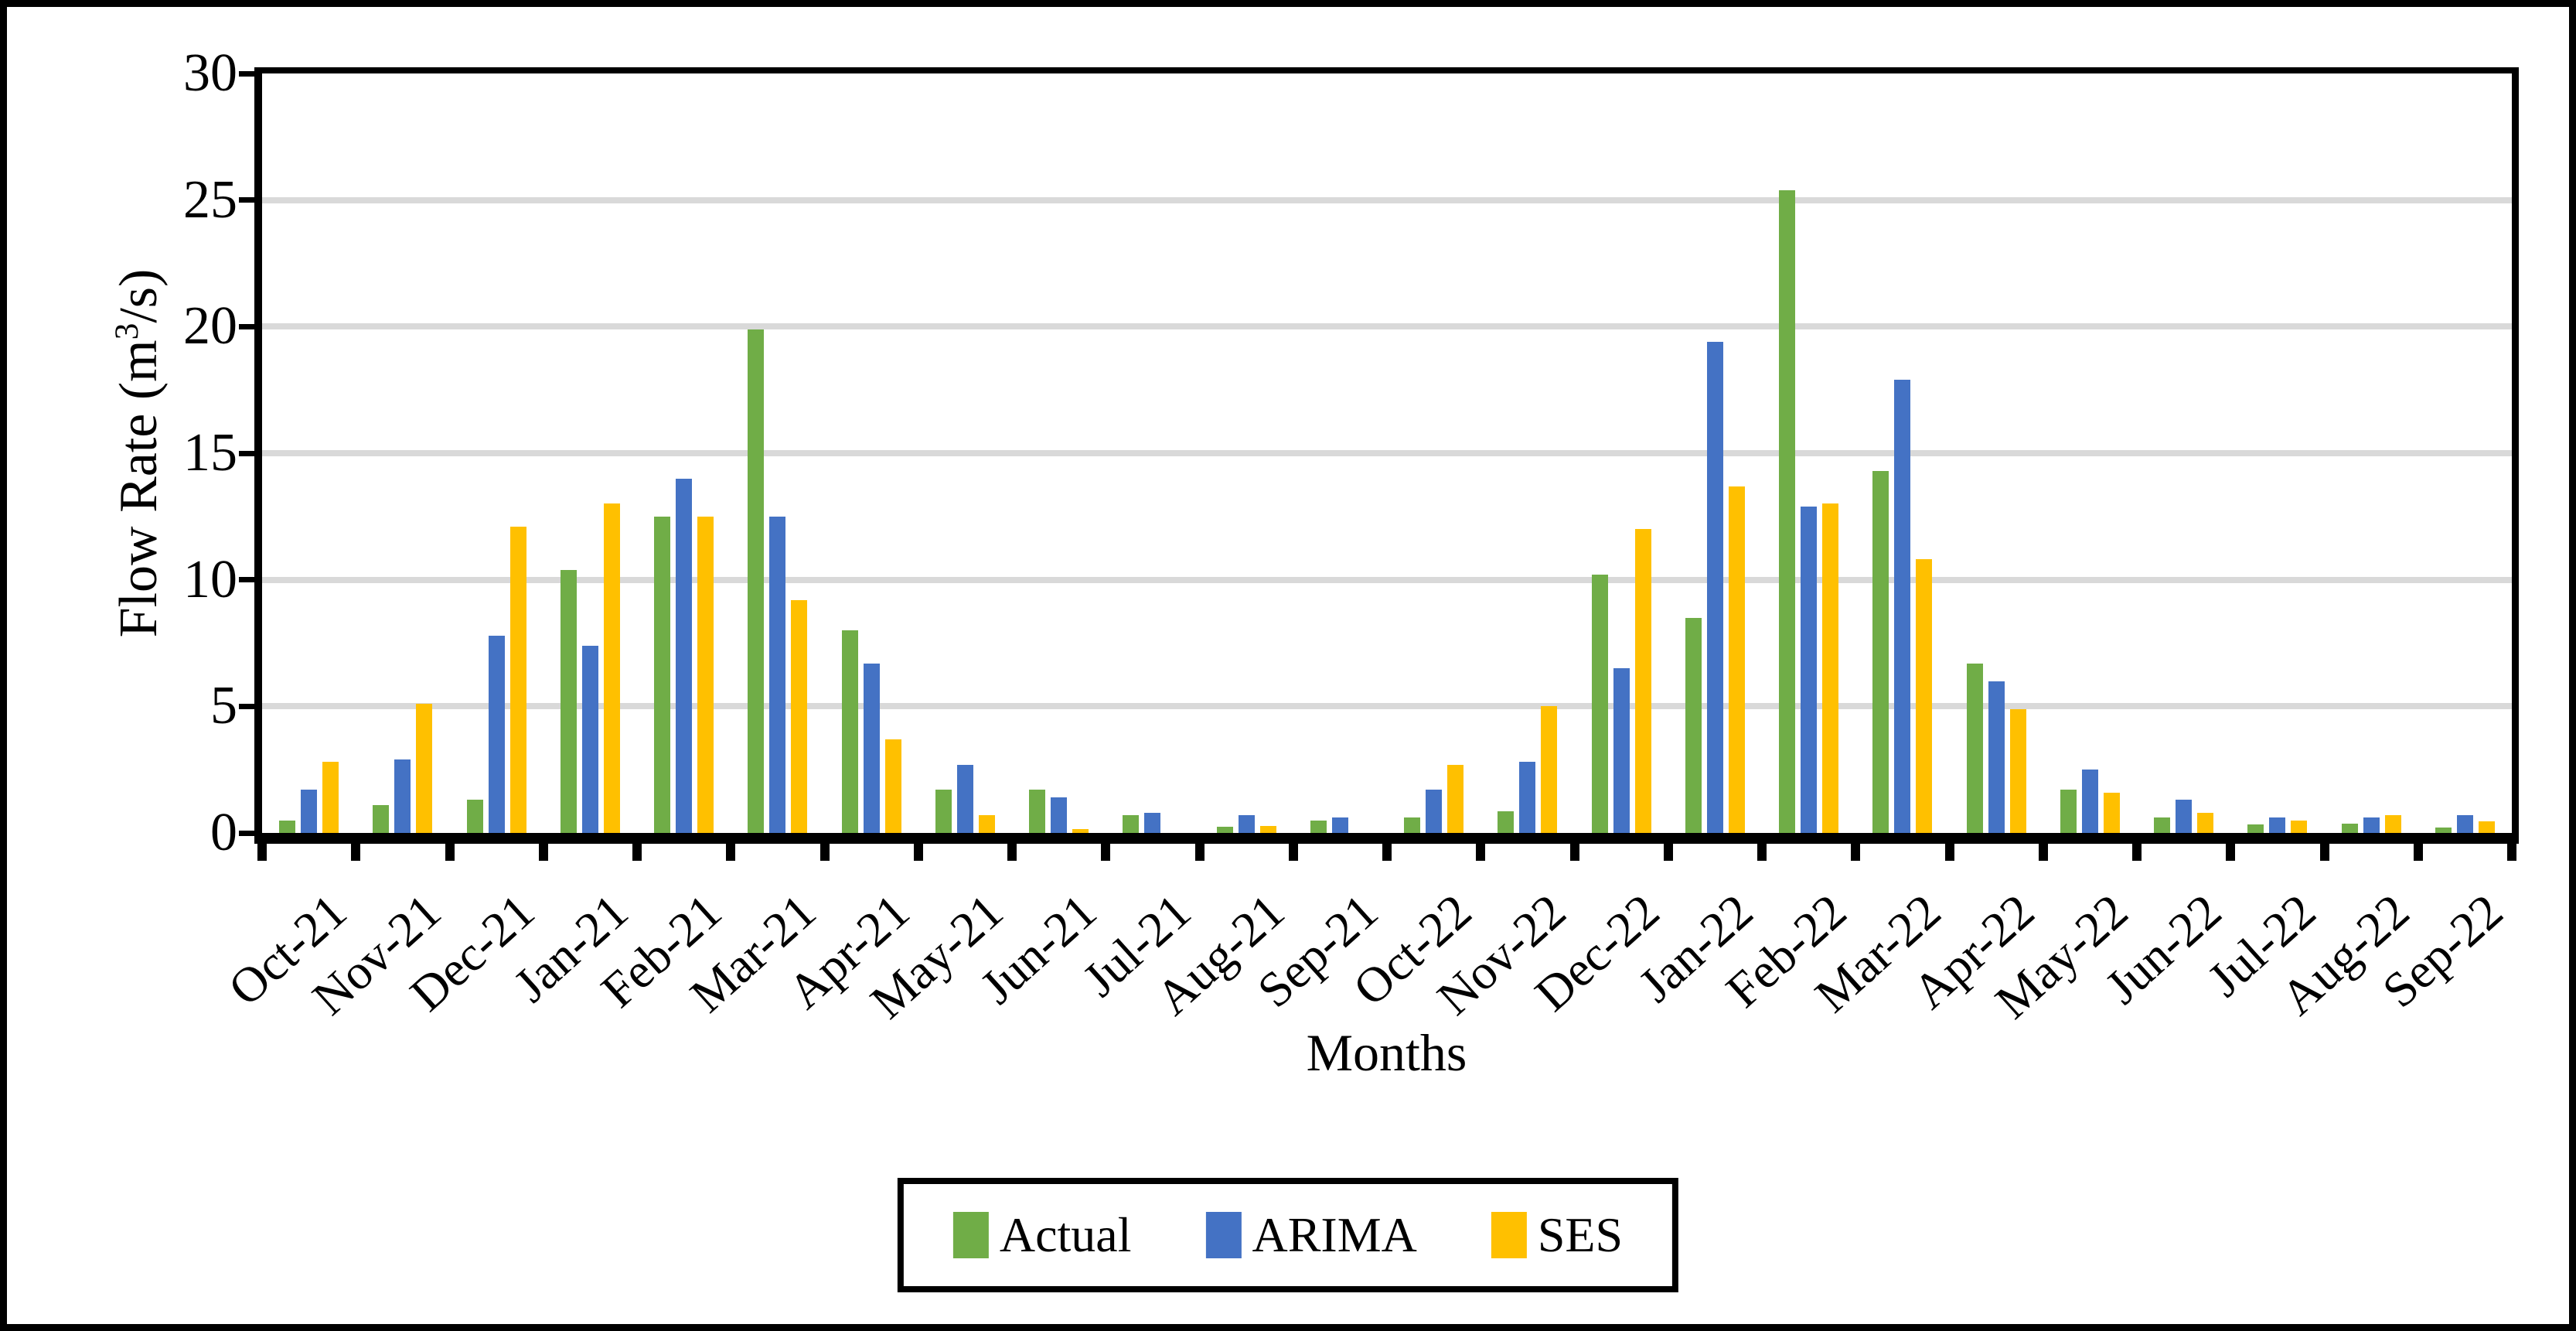 This screenshot has width=2576, height=1331. What do you see at coordinates (1580, 1235) in the screenshot?
I see `legend-label-ses: SES` at bounding box center [1580, 1235].